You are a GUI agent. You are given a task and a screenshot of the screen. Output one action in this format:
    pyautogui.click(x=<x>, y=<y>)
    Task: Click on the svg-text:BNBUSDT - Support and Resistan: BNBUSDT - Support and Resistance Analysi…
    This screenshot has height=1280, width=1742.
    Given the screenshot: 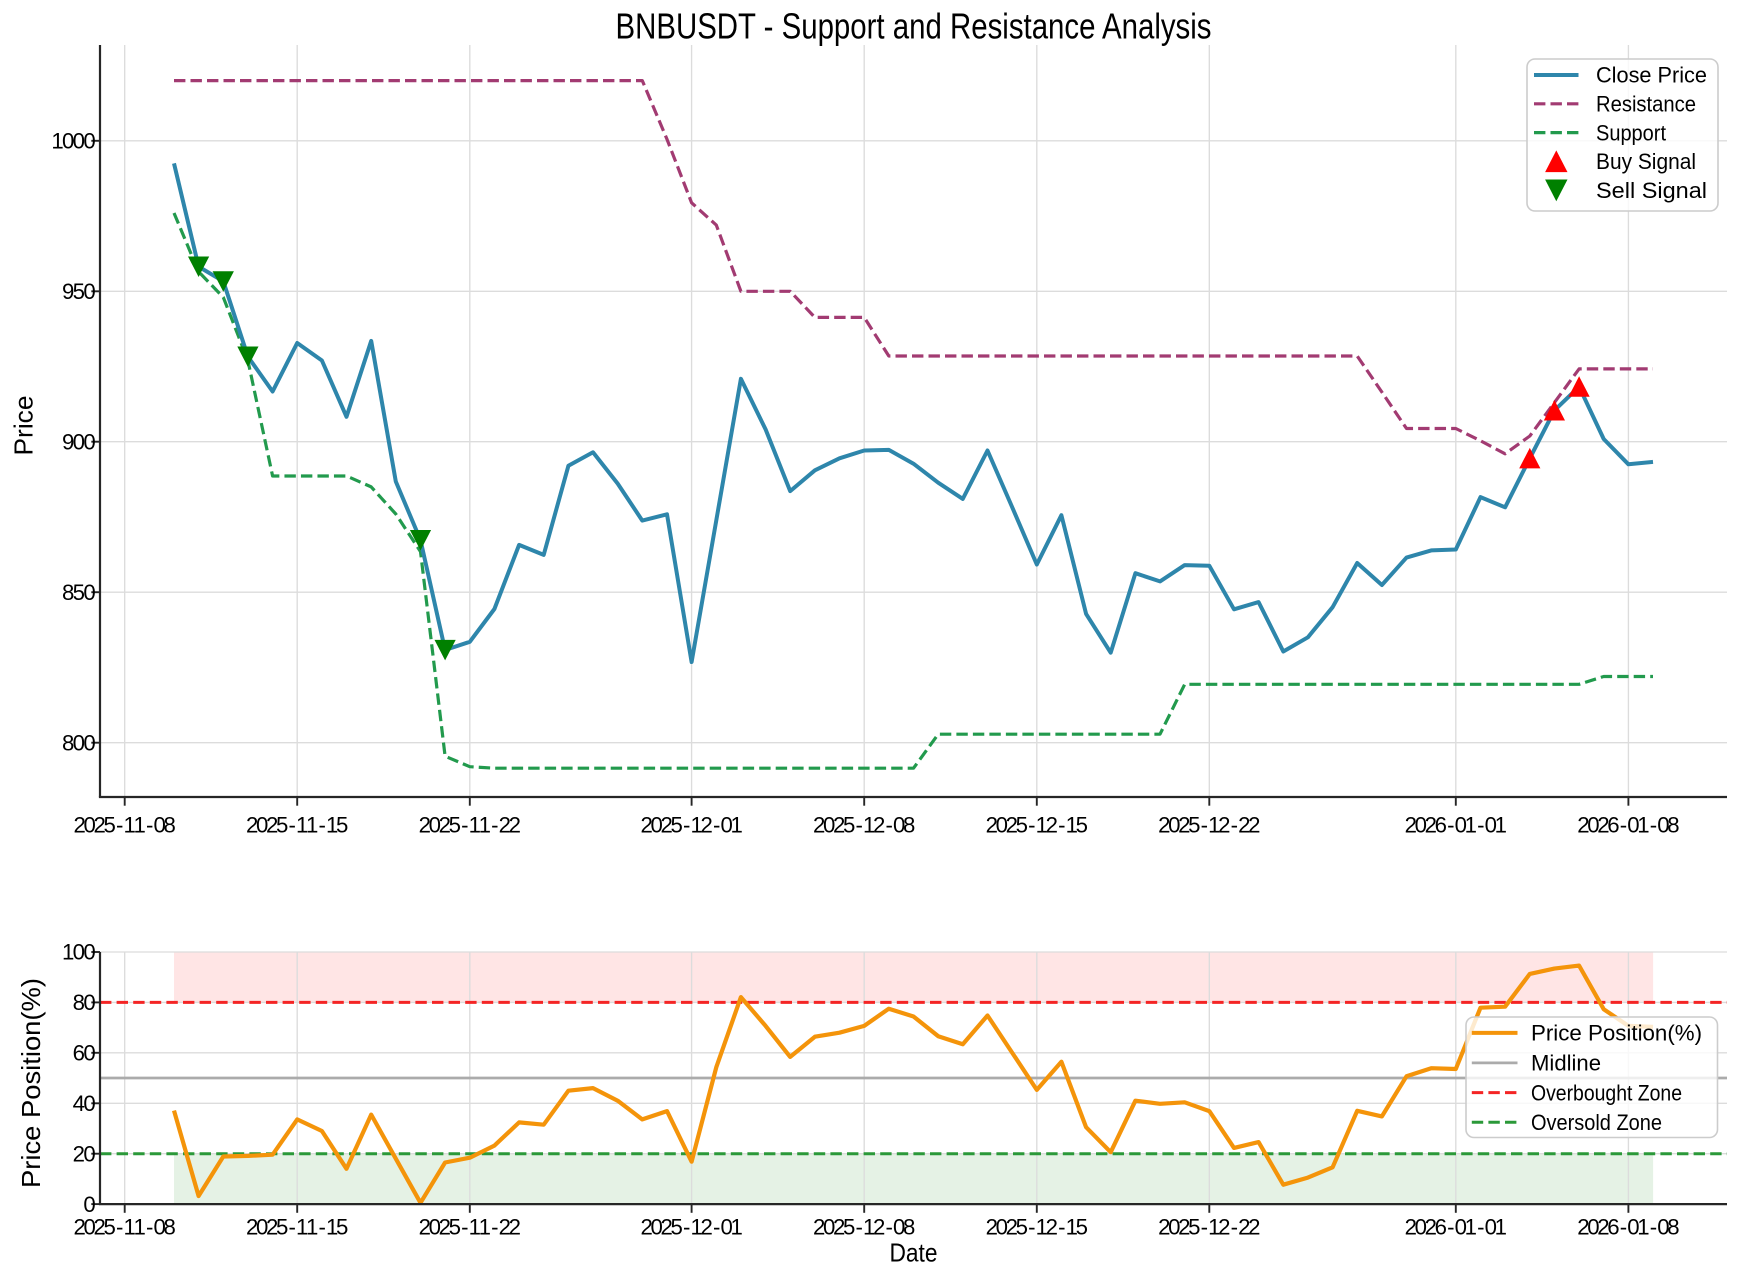 What is the action you would take?
    pyautogui.click(x=914, y=26)
    